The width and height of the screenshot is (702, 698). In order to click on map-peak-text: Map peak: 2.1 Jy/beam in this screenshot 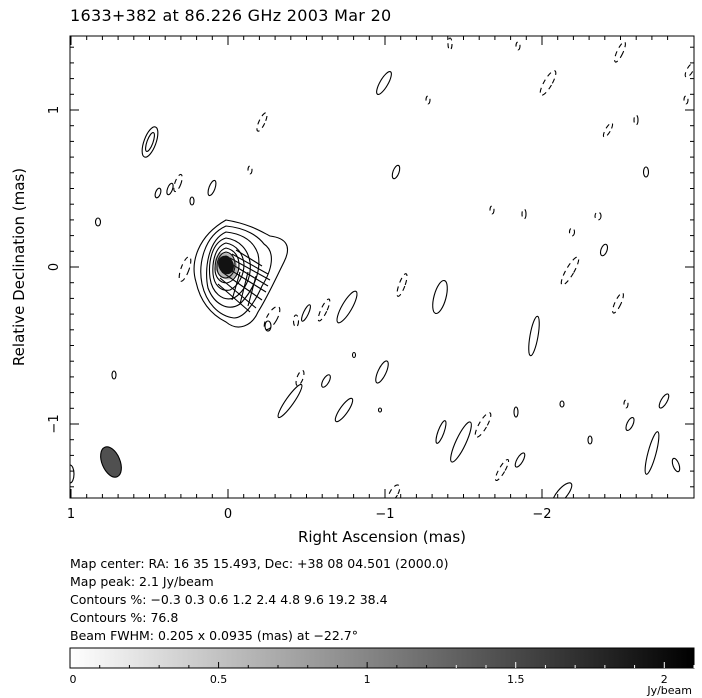, I will do `click(142, 581)`.